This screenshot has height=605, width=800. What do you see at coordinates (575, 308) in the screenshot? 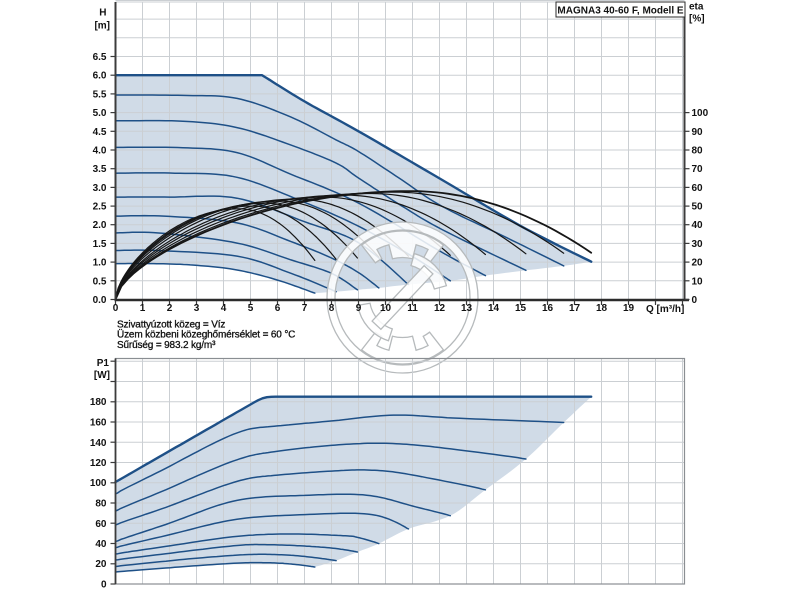
I see `svg-text: 17` at bounding box center [575, 308].